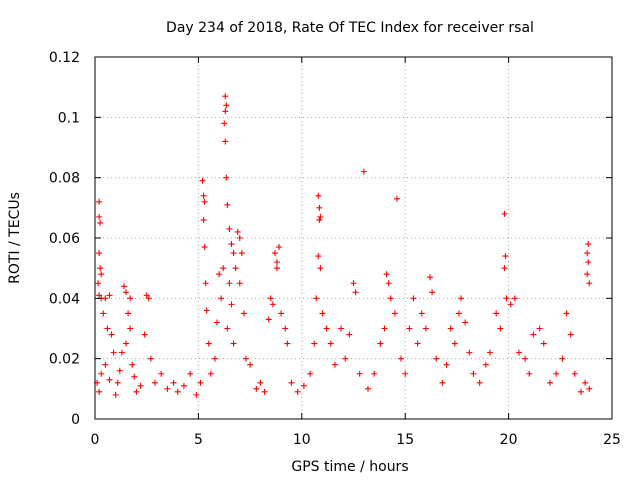  Describe the element at coordinates (509, 440) in the screenshot. I see `x-tick-label: 20` at that location.